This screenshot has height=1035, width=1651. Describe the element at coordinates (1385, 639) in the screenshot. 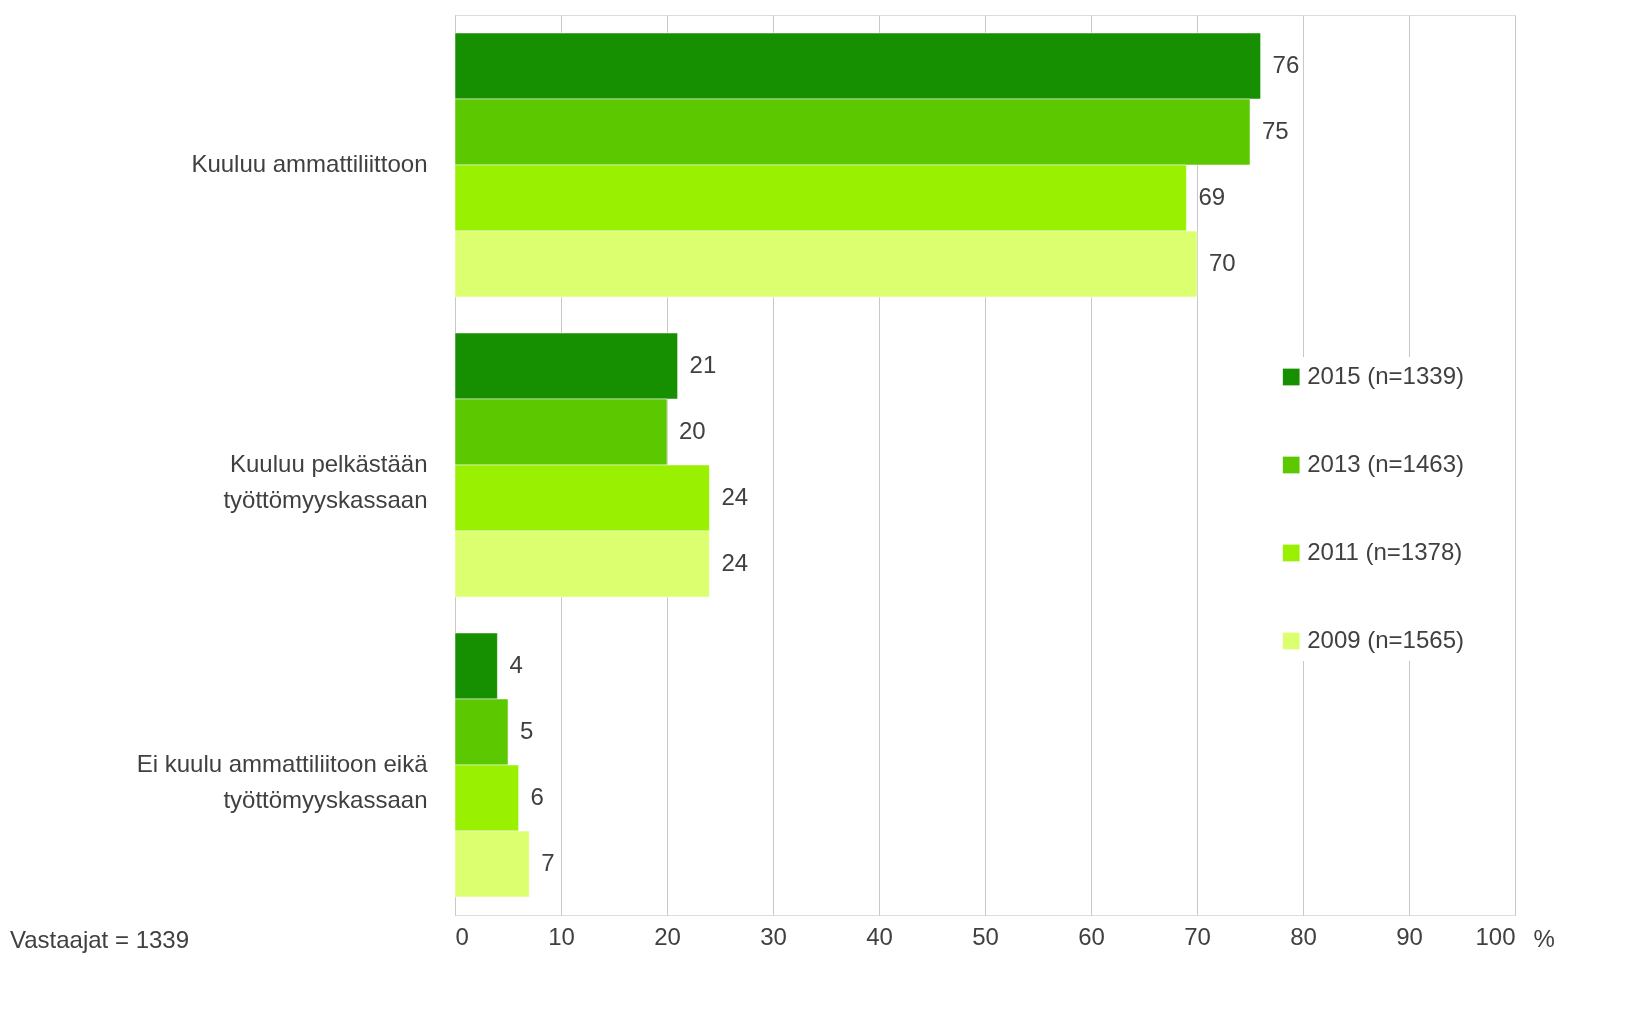

I see `legend-label: 2009 (n=1565)` at that location.